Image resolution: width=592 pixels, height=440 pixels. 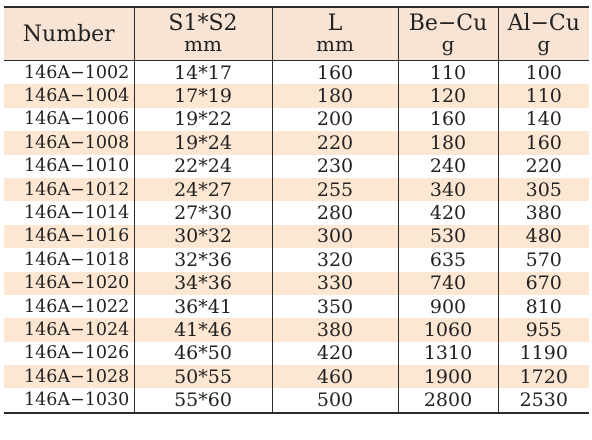 What do you see at coordinates (448, 23) in the screenshot?
I see `header-becu-label: Be−Cu` at bounding box center [448, 23].